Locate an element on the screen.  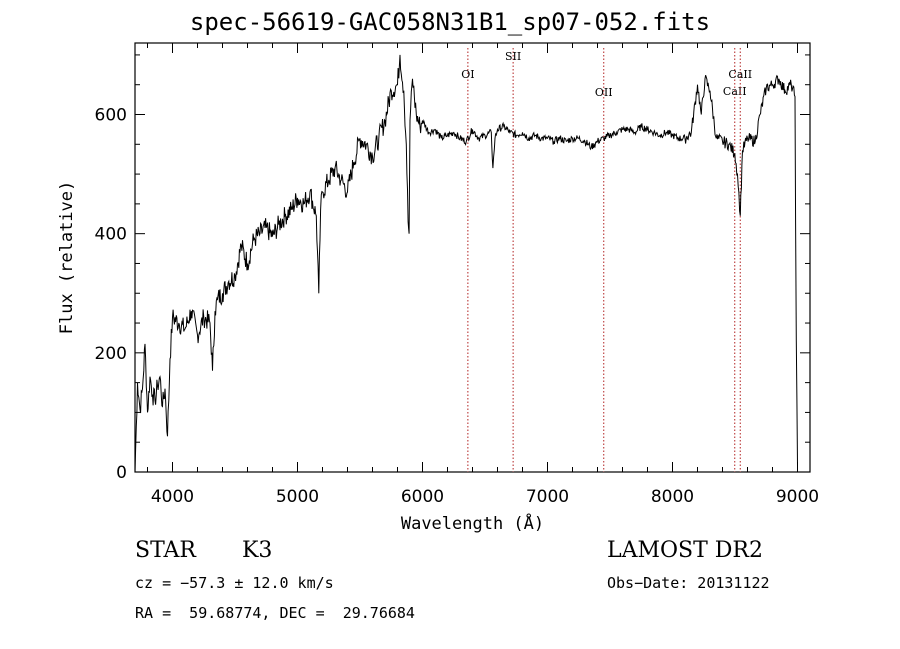
y-tick-label: 200 is located at coordinates (111, 354).